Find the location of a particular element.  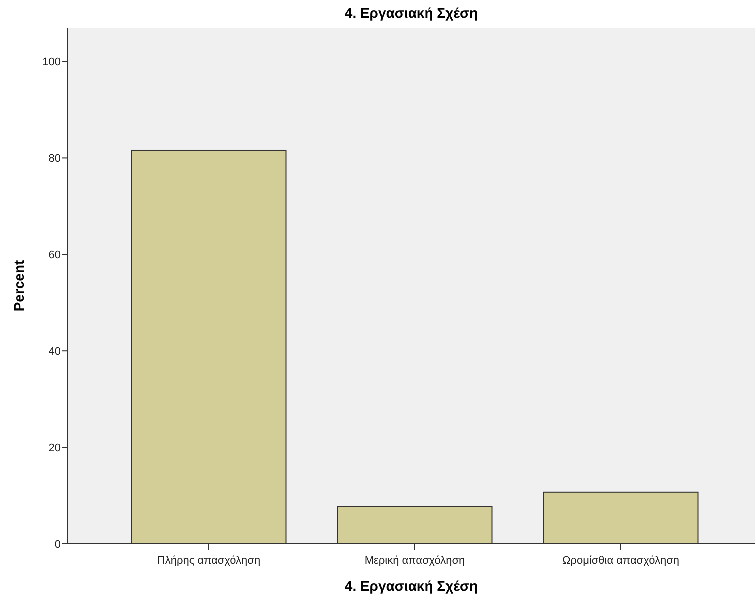

y-tick-label: 100 is located at coordinates (51, 62).